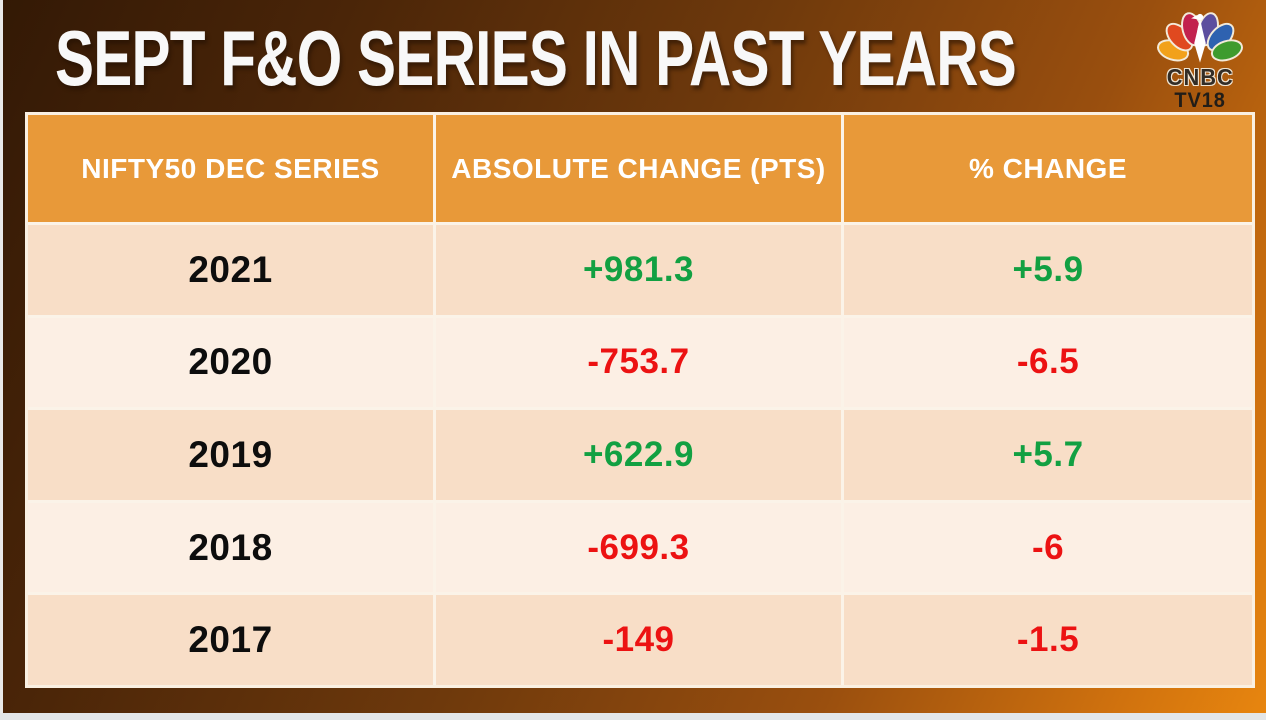  Describe the element at coordinates (1048, 640) in the screenshot. I see `pct-change-cell: -1.5` at that location.